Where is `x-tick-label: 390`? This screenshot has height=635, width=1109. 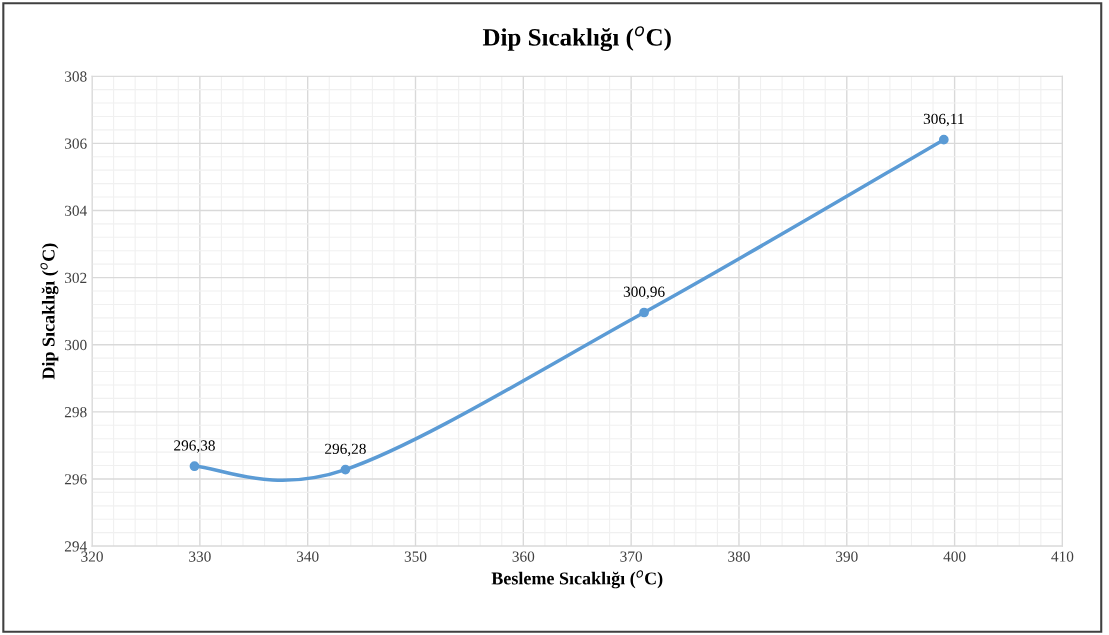 x-tick-label: 390 is located at coordinates (847, 556).